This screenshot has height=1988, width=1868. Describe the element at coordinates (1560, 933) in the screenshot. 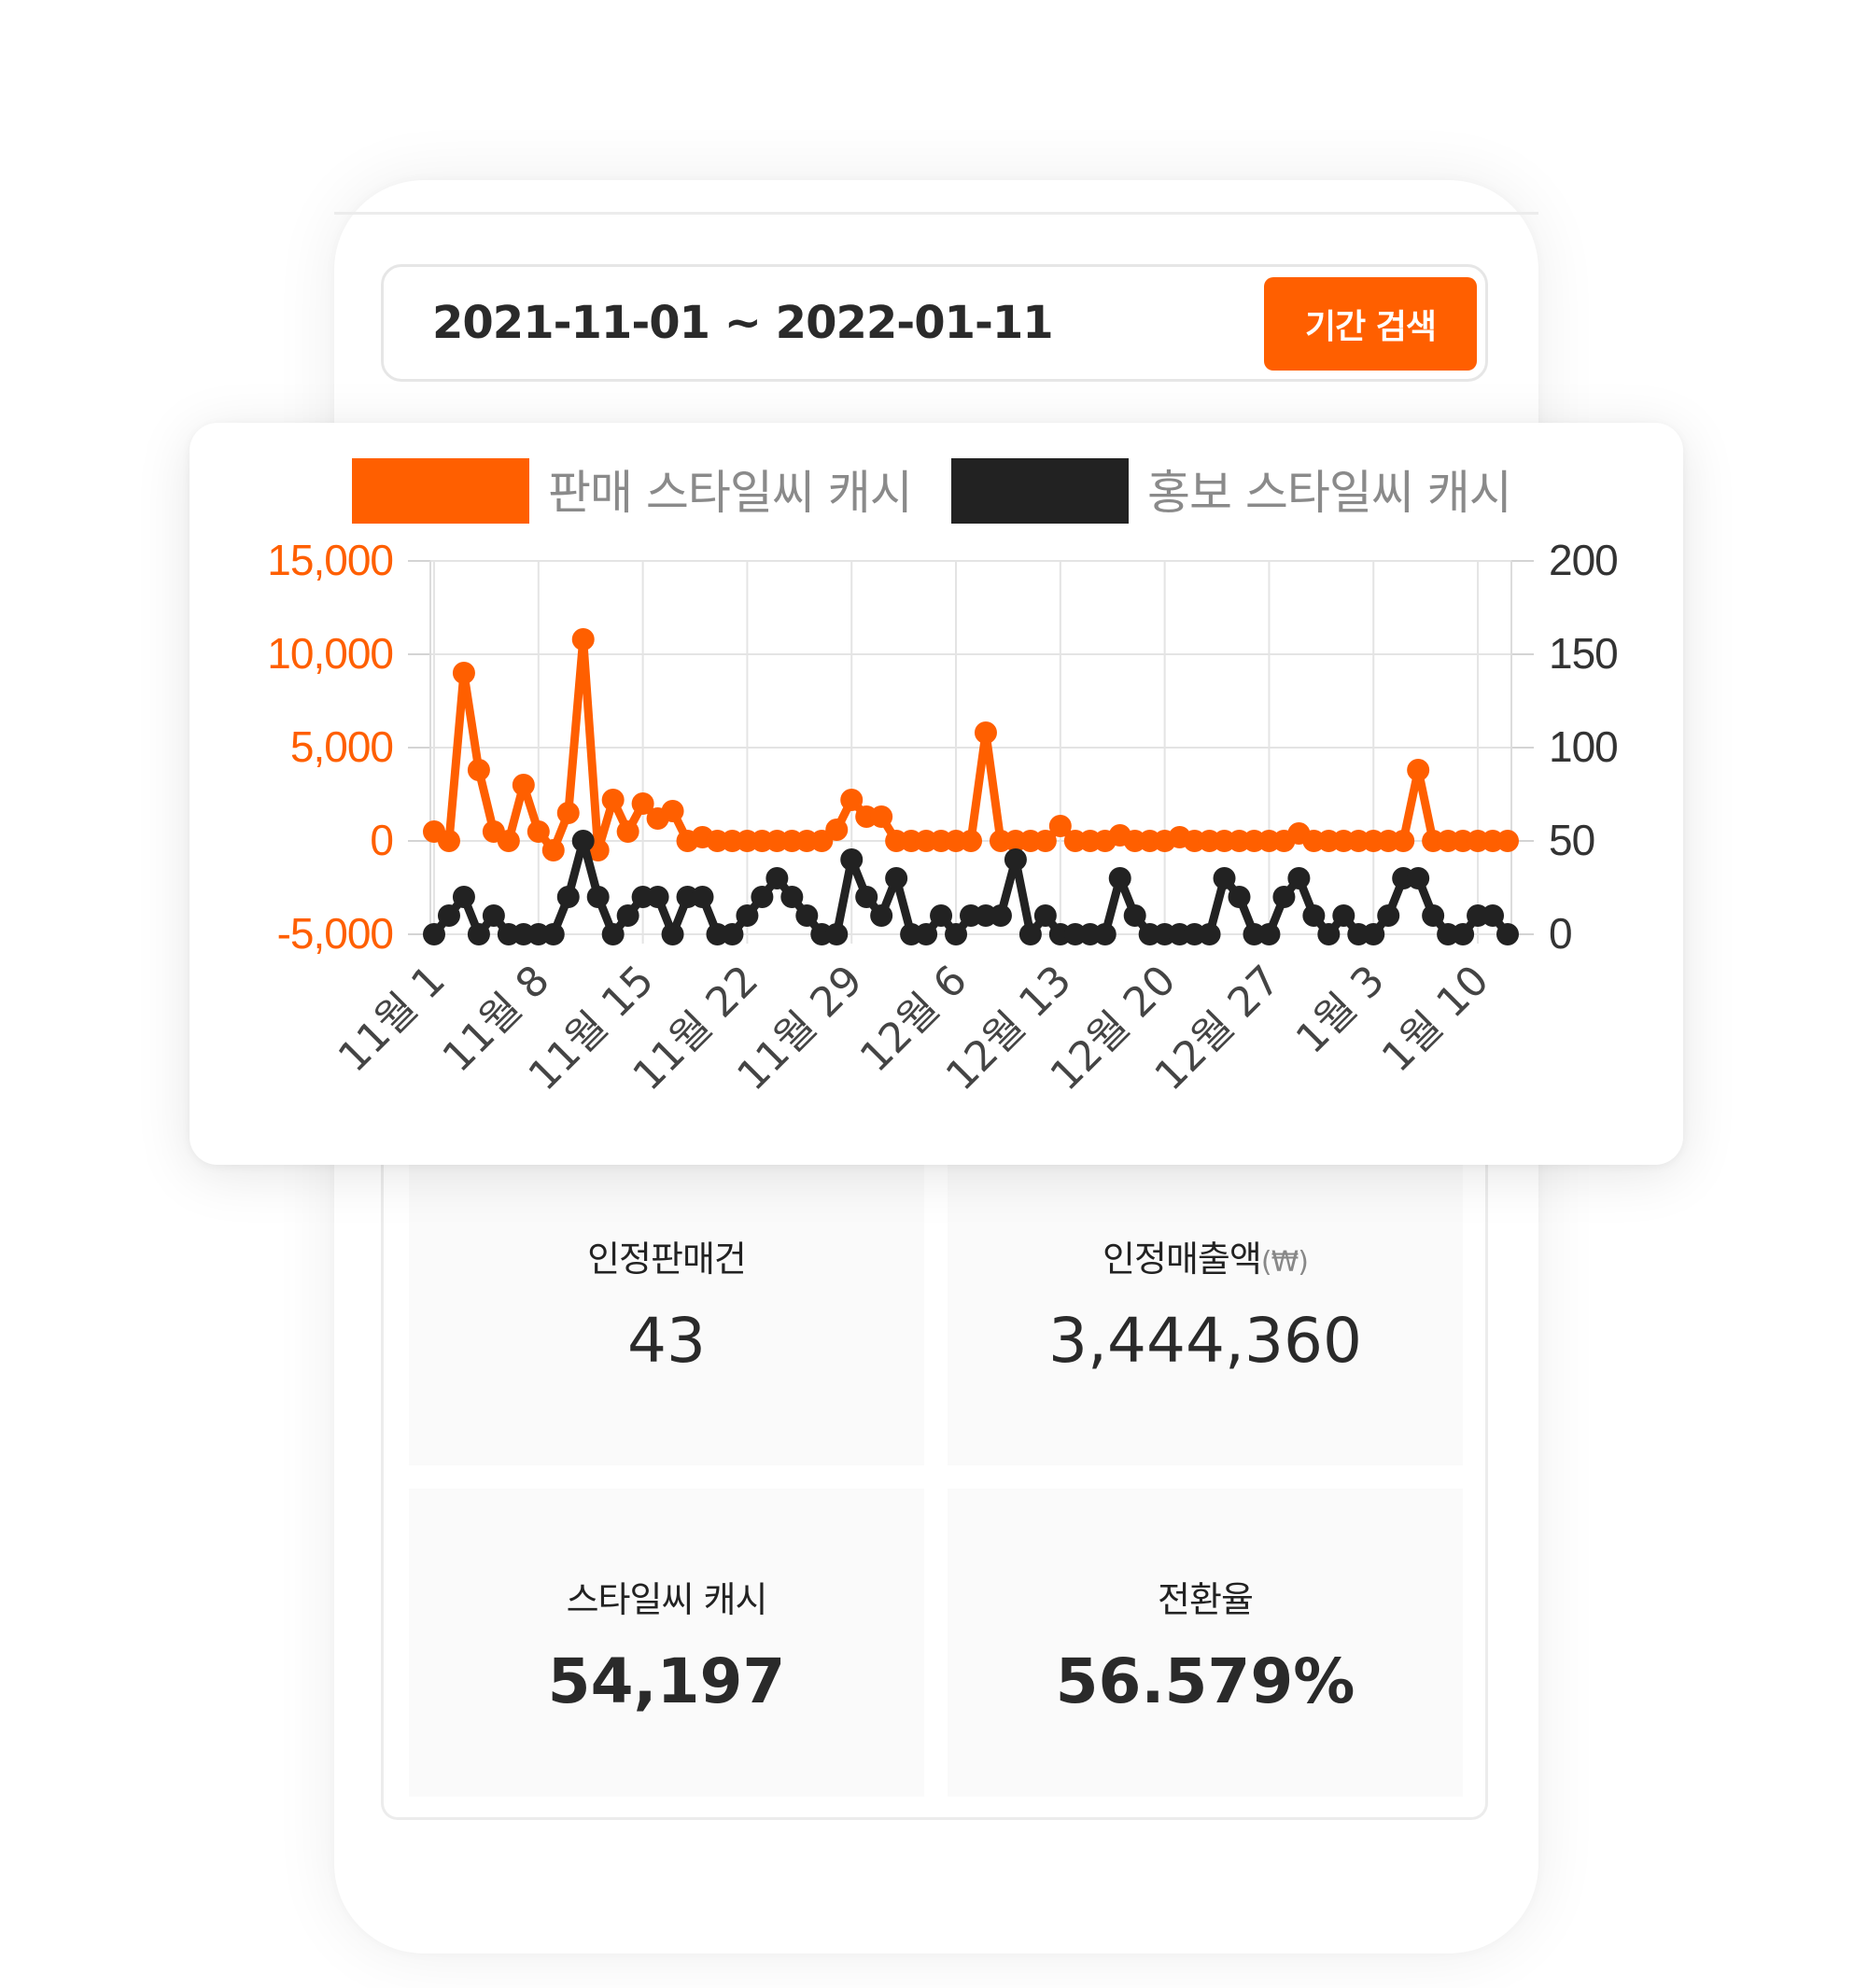

I see `y-right-tick-label: 0` at that location.